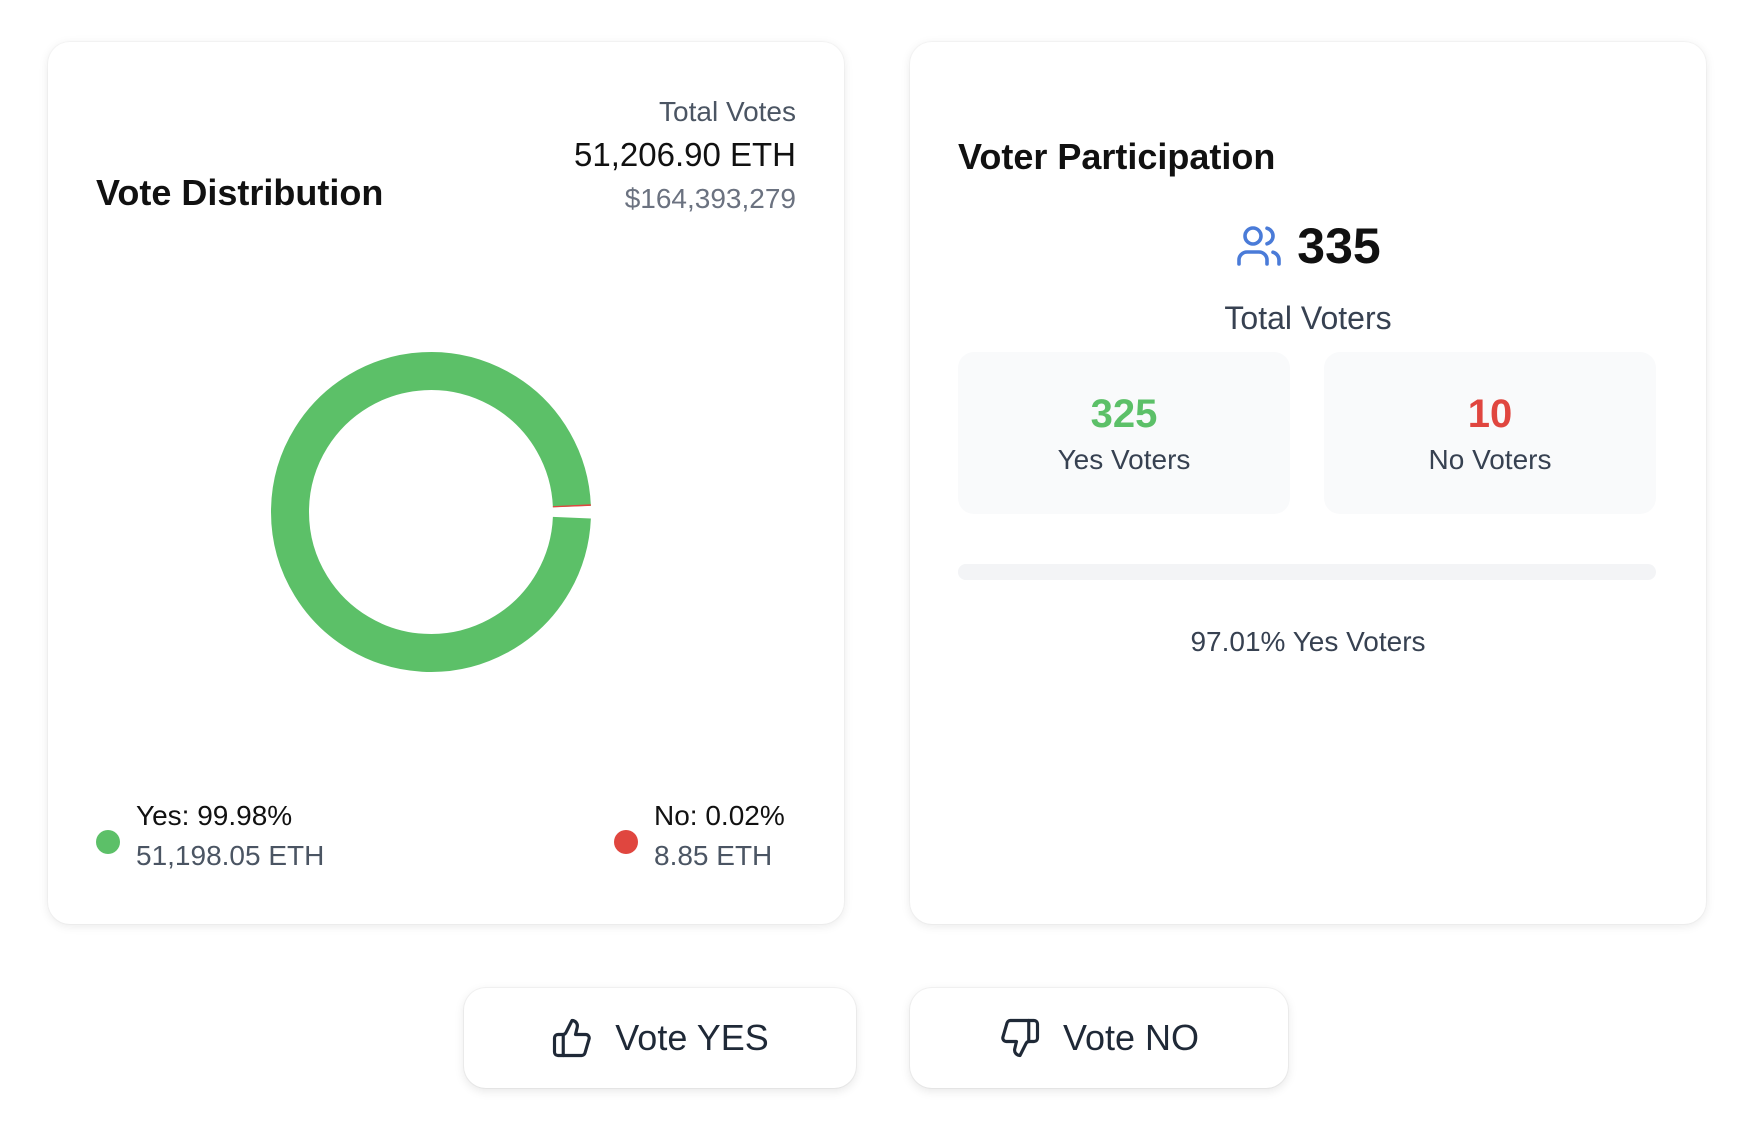 The width and height of the screenshot is (1750, 1142). What do you see at coordinates (713, 855) in the screenshot?
I see `legend-no-eth: 8.85 ETH` at bounding box center [713, 855].